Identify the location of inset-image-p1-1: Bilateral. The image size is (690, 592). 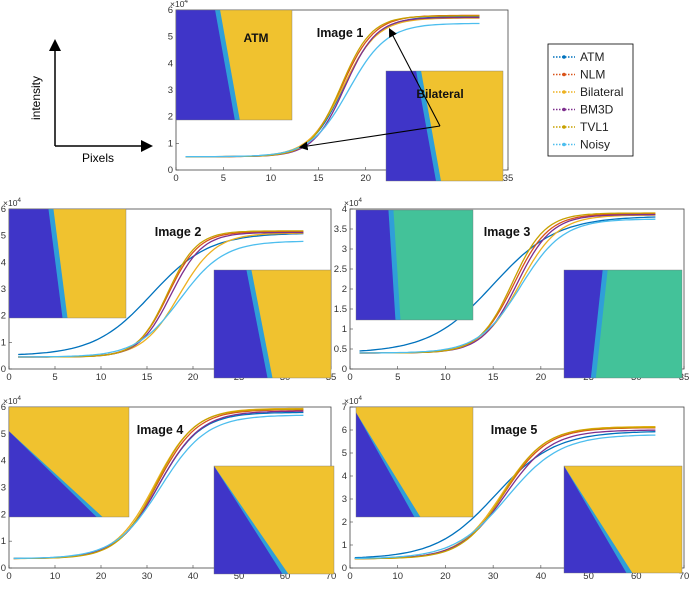
(444, 126).